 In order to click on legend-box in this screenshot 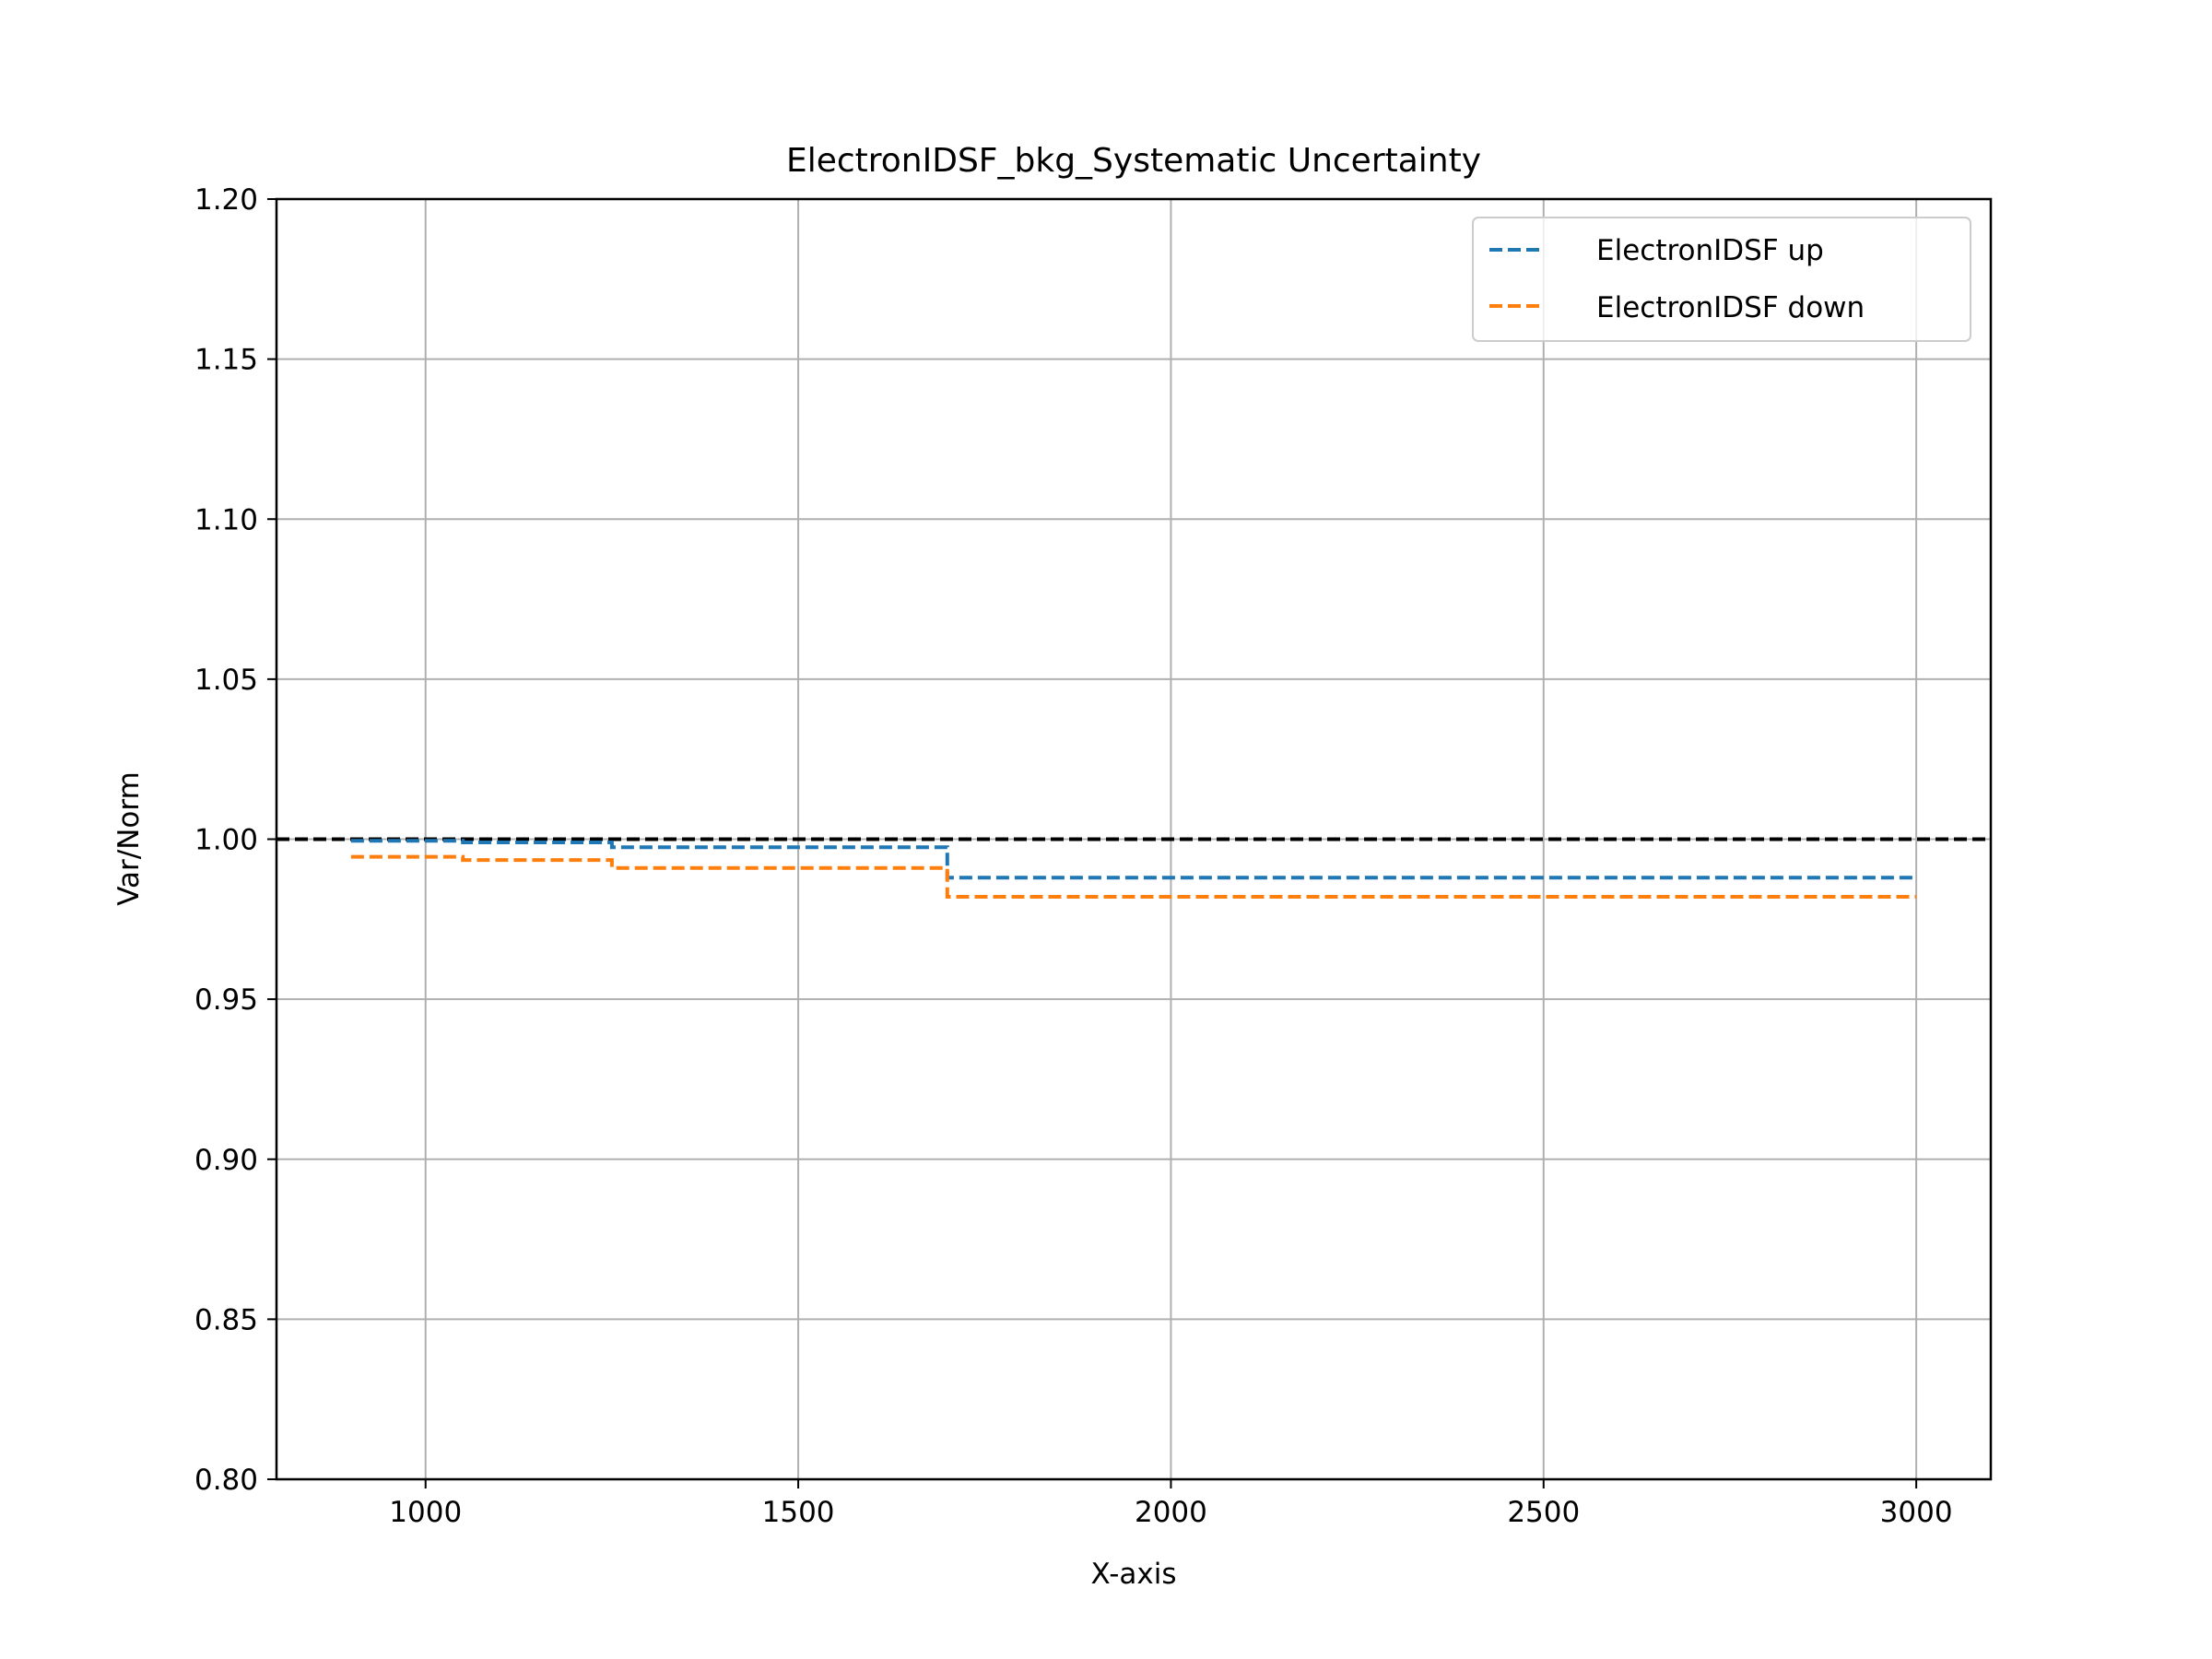, I will do `click(1721, 279)`.